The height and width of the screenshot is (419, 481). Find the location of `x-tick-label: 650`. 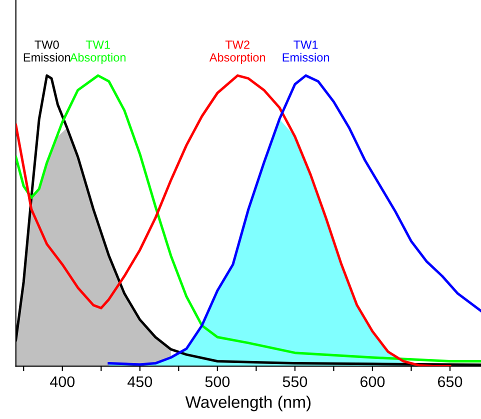

x-tick-label: 650 is located at coordinates (450, 382).